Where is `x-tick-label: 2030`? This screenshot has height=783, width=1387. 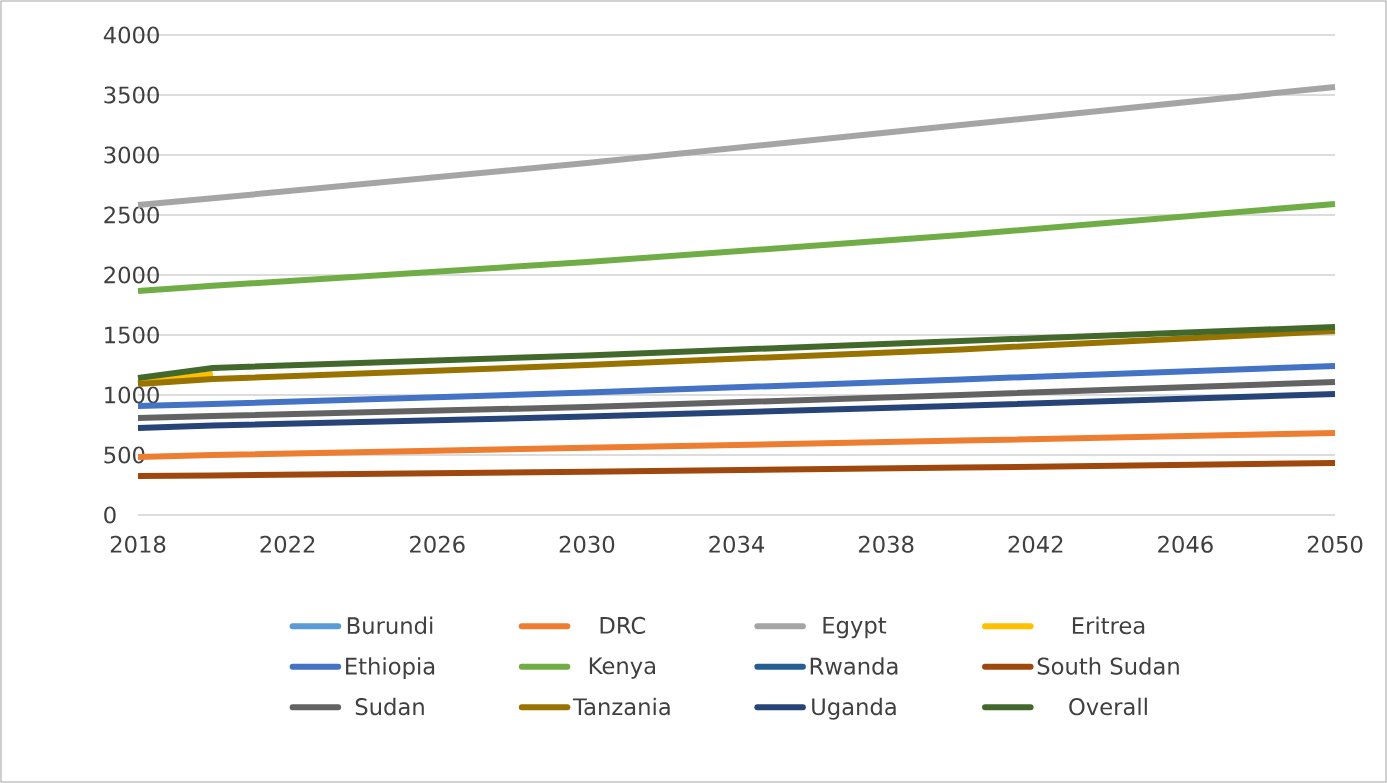 x-tick-label: 2030 is located at coordinates (587, 544).